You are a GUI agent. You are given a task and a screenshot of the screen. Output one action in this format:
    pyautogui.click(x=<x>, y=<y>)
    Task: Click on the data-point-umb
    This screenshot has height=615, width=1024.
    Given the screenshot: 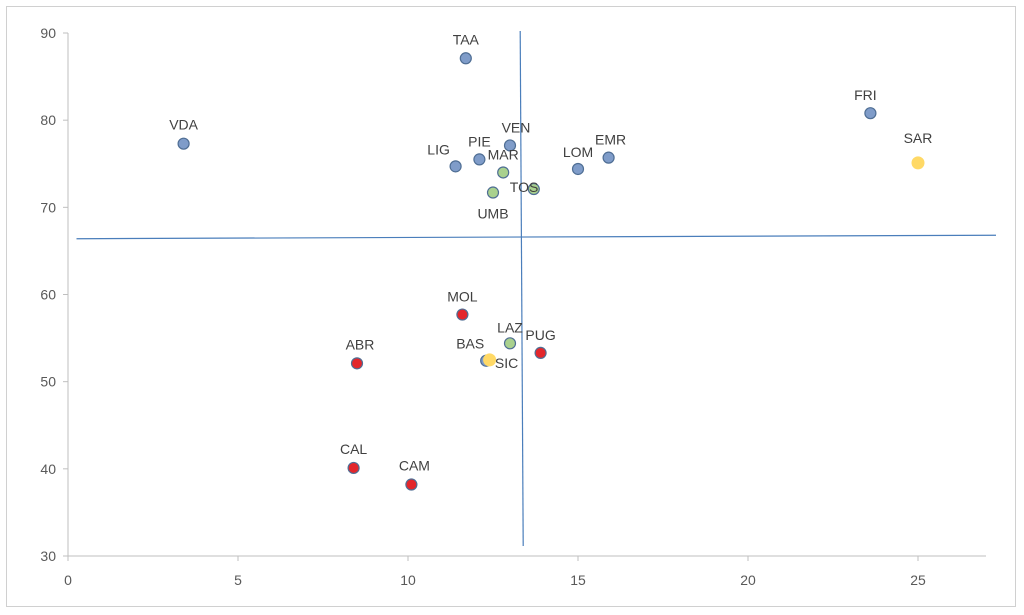 What is the action you would take?
    pyautogui.click(x=493, y=192)
    